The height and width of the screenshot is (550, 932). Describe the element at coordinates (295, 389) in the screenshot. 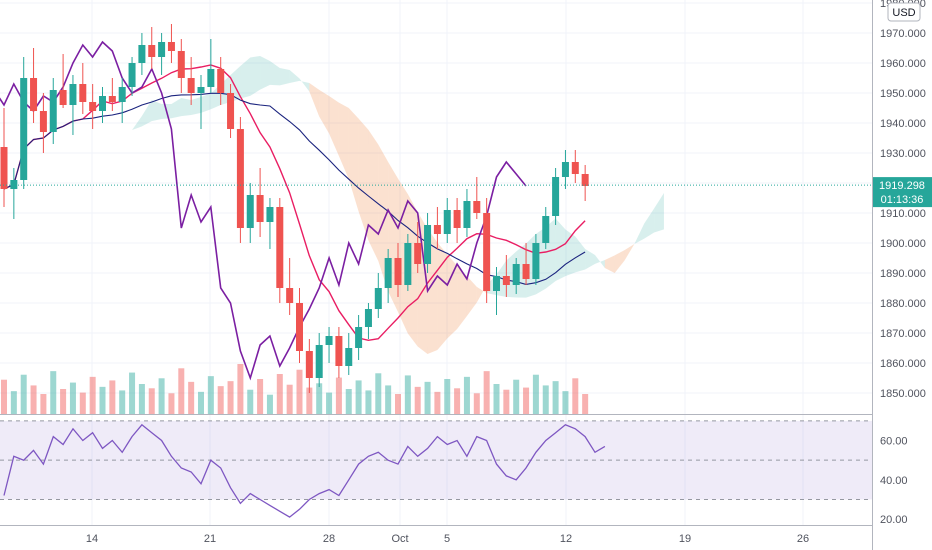

I see `volume-bars` at that location.